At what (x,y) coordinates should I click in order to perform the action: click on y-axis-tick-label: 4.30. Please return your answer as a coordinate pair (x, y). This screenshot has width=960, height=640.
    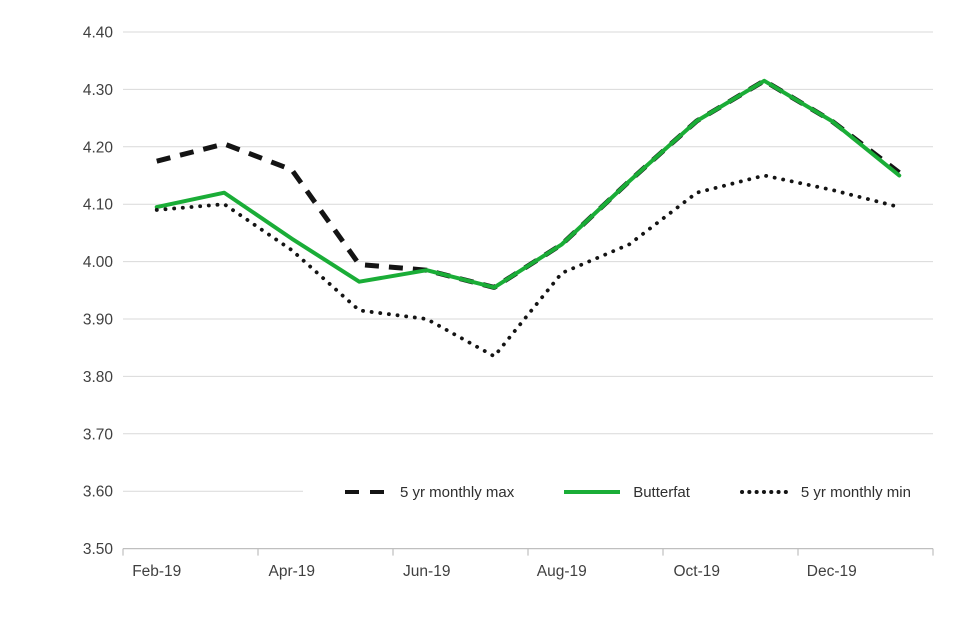
    Looking at the image, I should click on (98, 90).